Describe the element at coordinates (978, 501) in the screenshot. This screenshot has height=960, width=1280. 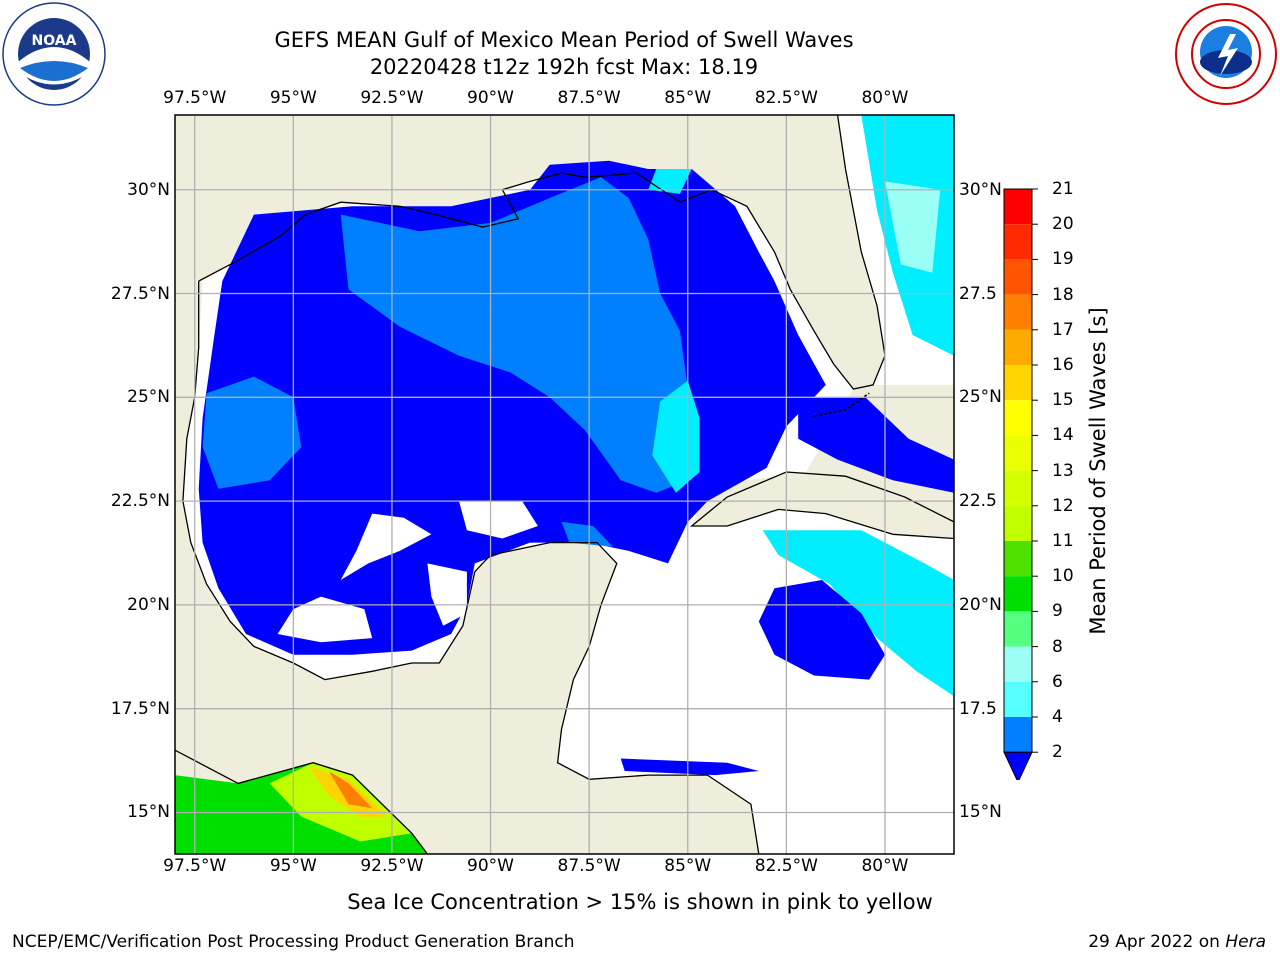
I see `lat-tick-label-right: 22.5` at that location.